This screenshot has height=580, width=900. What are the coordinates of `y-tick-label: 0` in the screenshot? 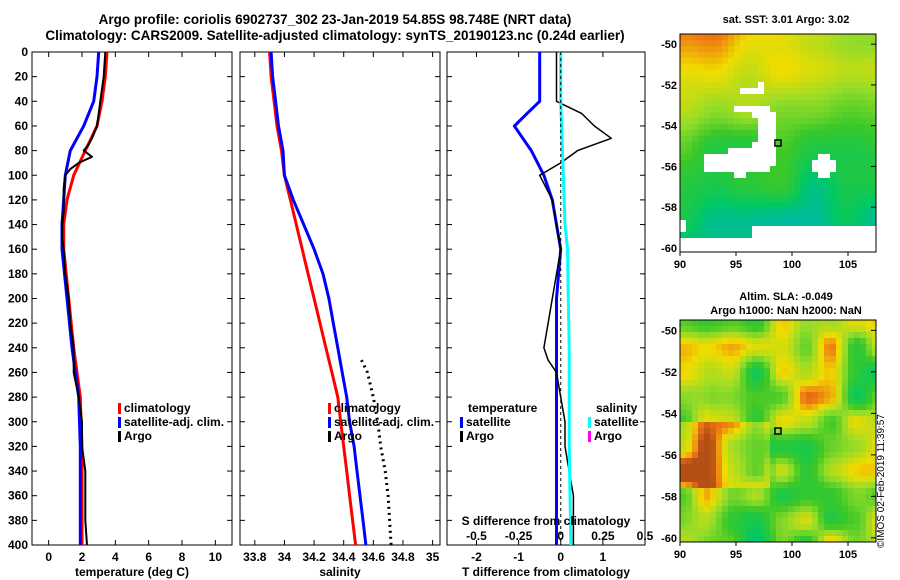 It's located at (24, 52).